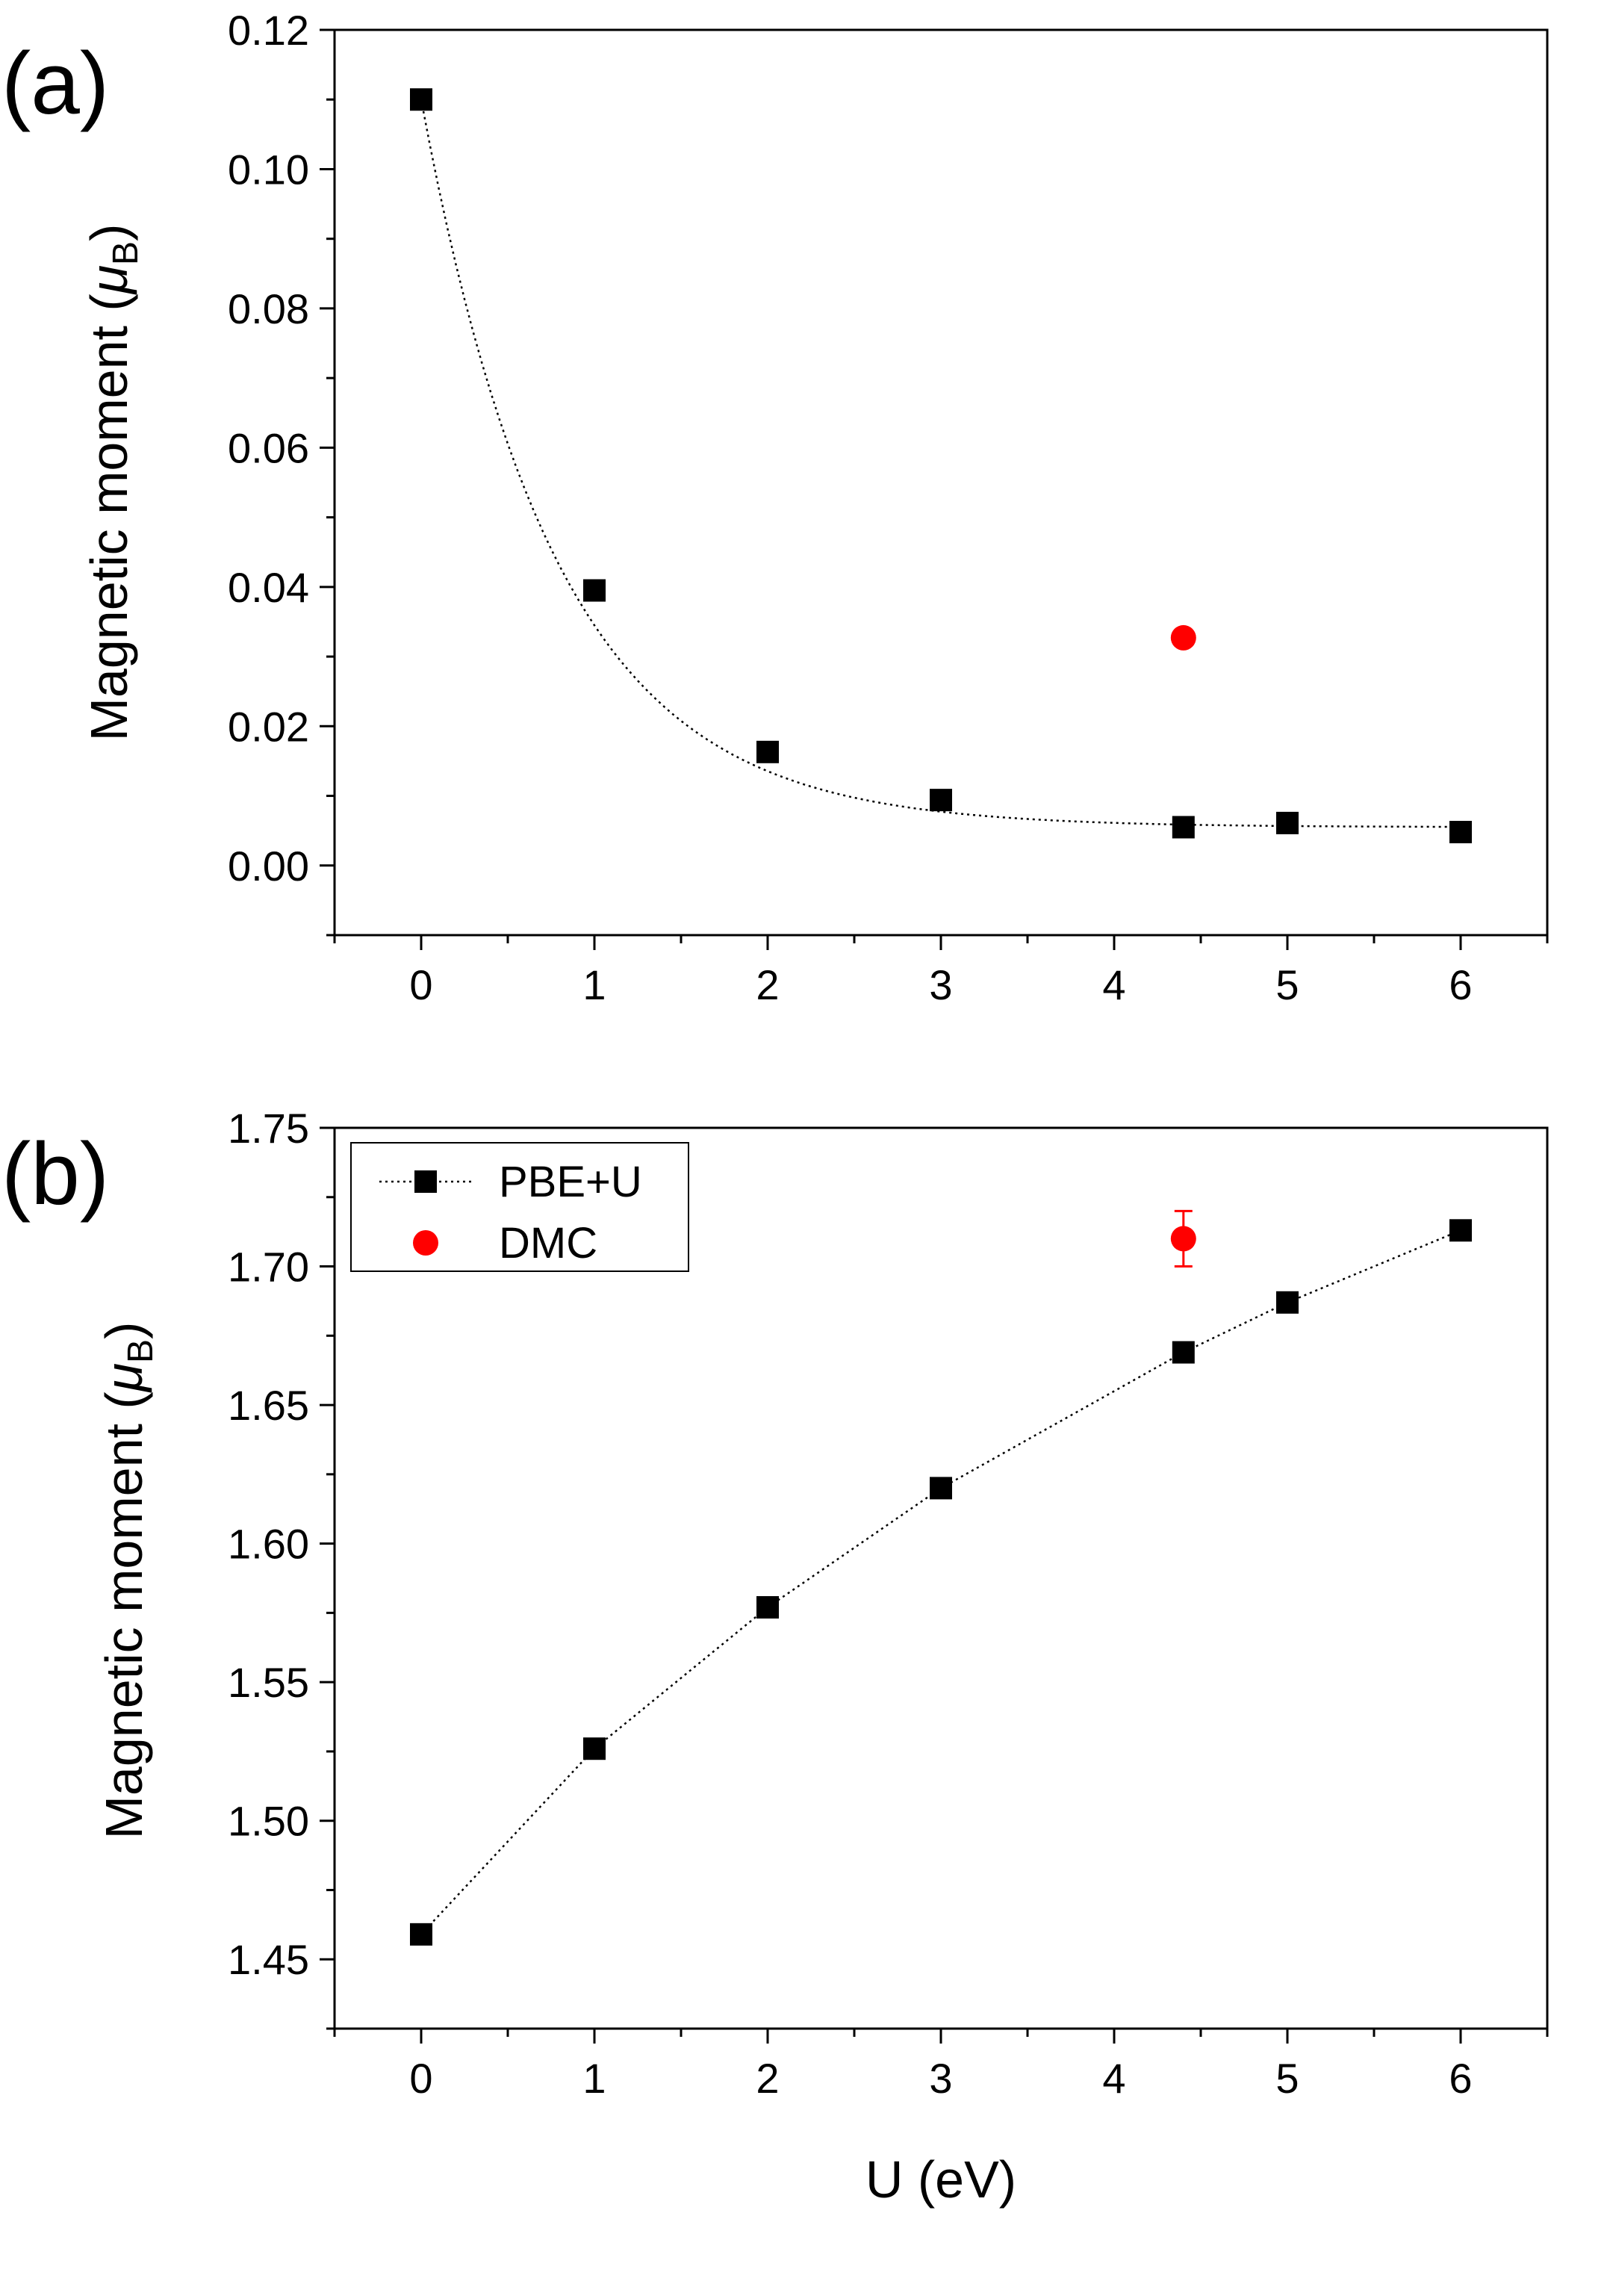  What do you see at coordinates (55, 1174) in the screenshot?
I see `panel-label: (b)` at bounding box center [55, 1174].